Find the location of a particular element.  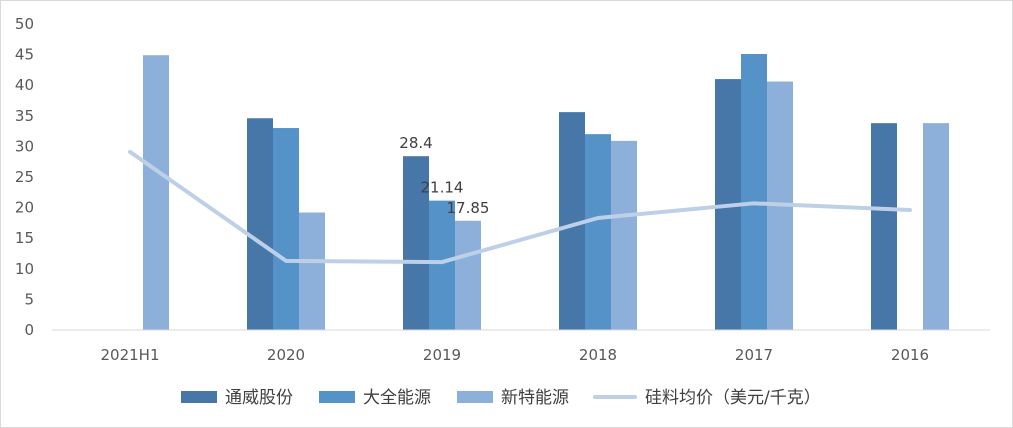

y-tick-label: 15 is located at coordinates (24, 238).